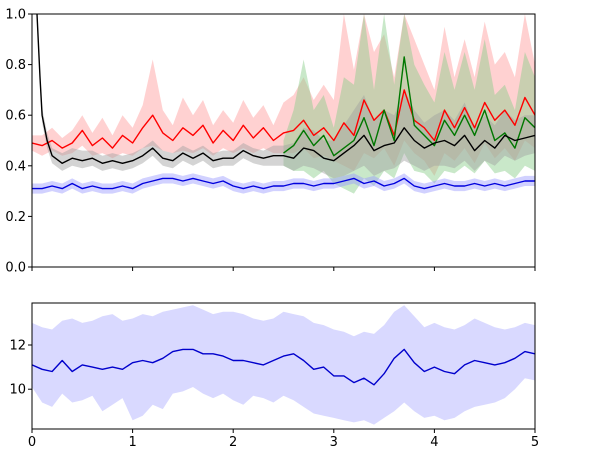  I want to click on y-tick-label: 0.4, so click(15, 166).